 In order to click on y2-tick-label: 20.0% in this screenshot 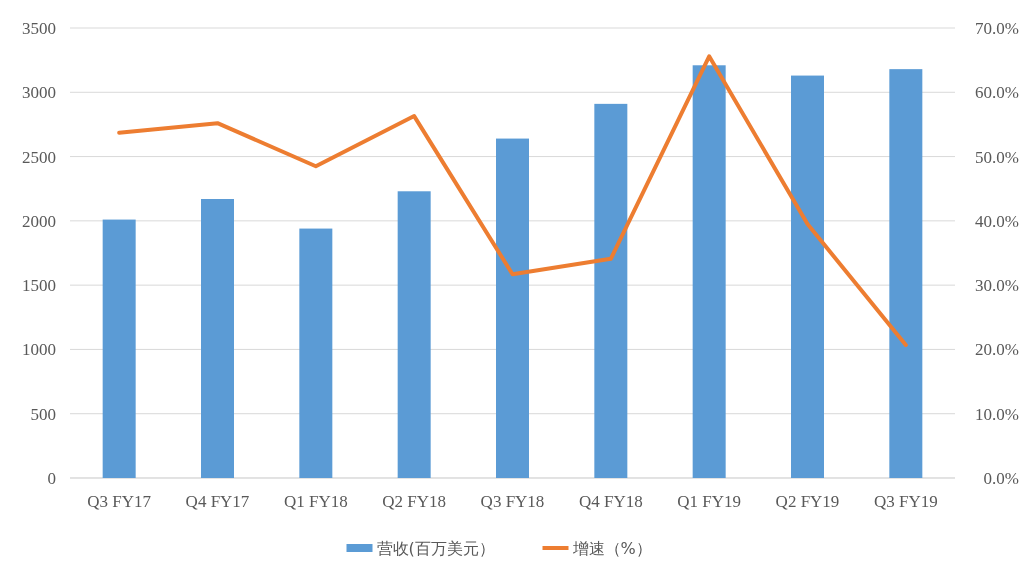, I will do `click(997, 350)`.